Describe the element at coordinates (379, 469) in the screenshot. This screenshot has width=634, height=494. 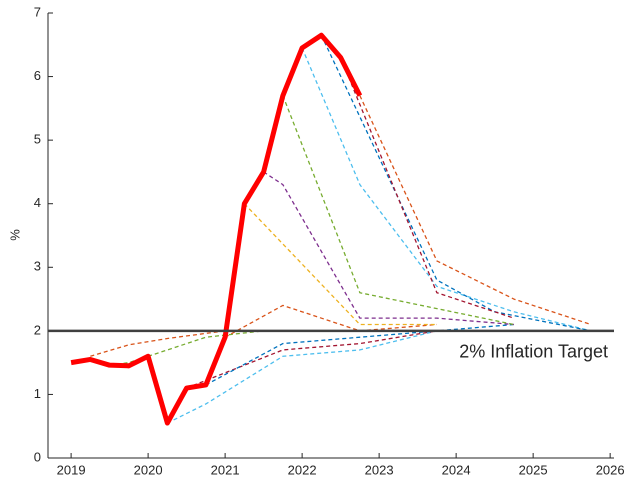
I see `x-tick-label: 2023` at that location.